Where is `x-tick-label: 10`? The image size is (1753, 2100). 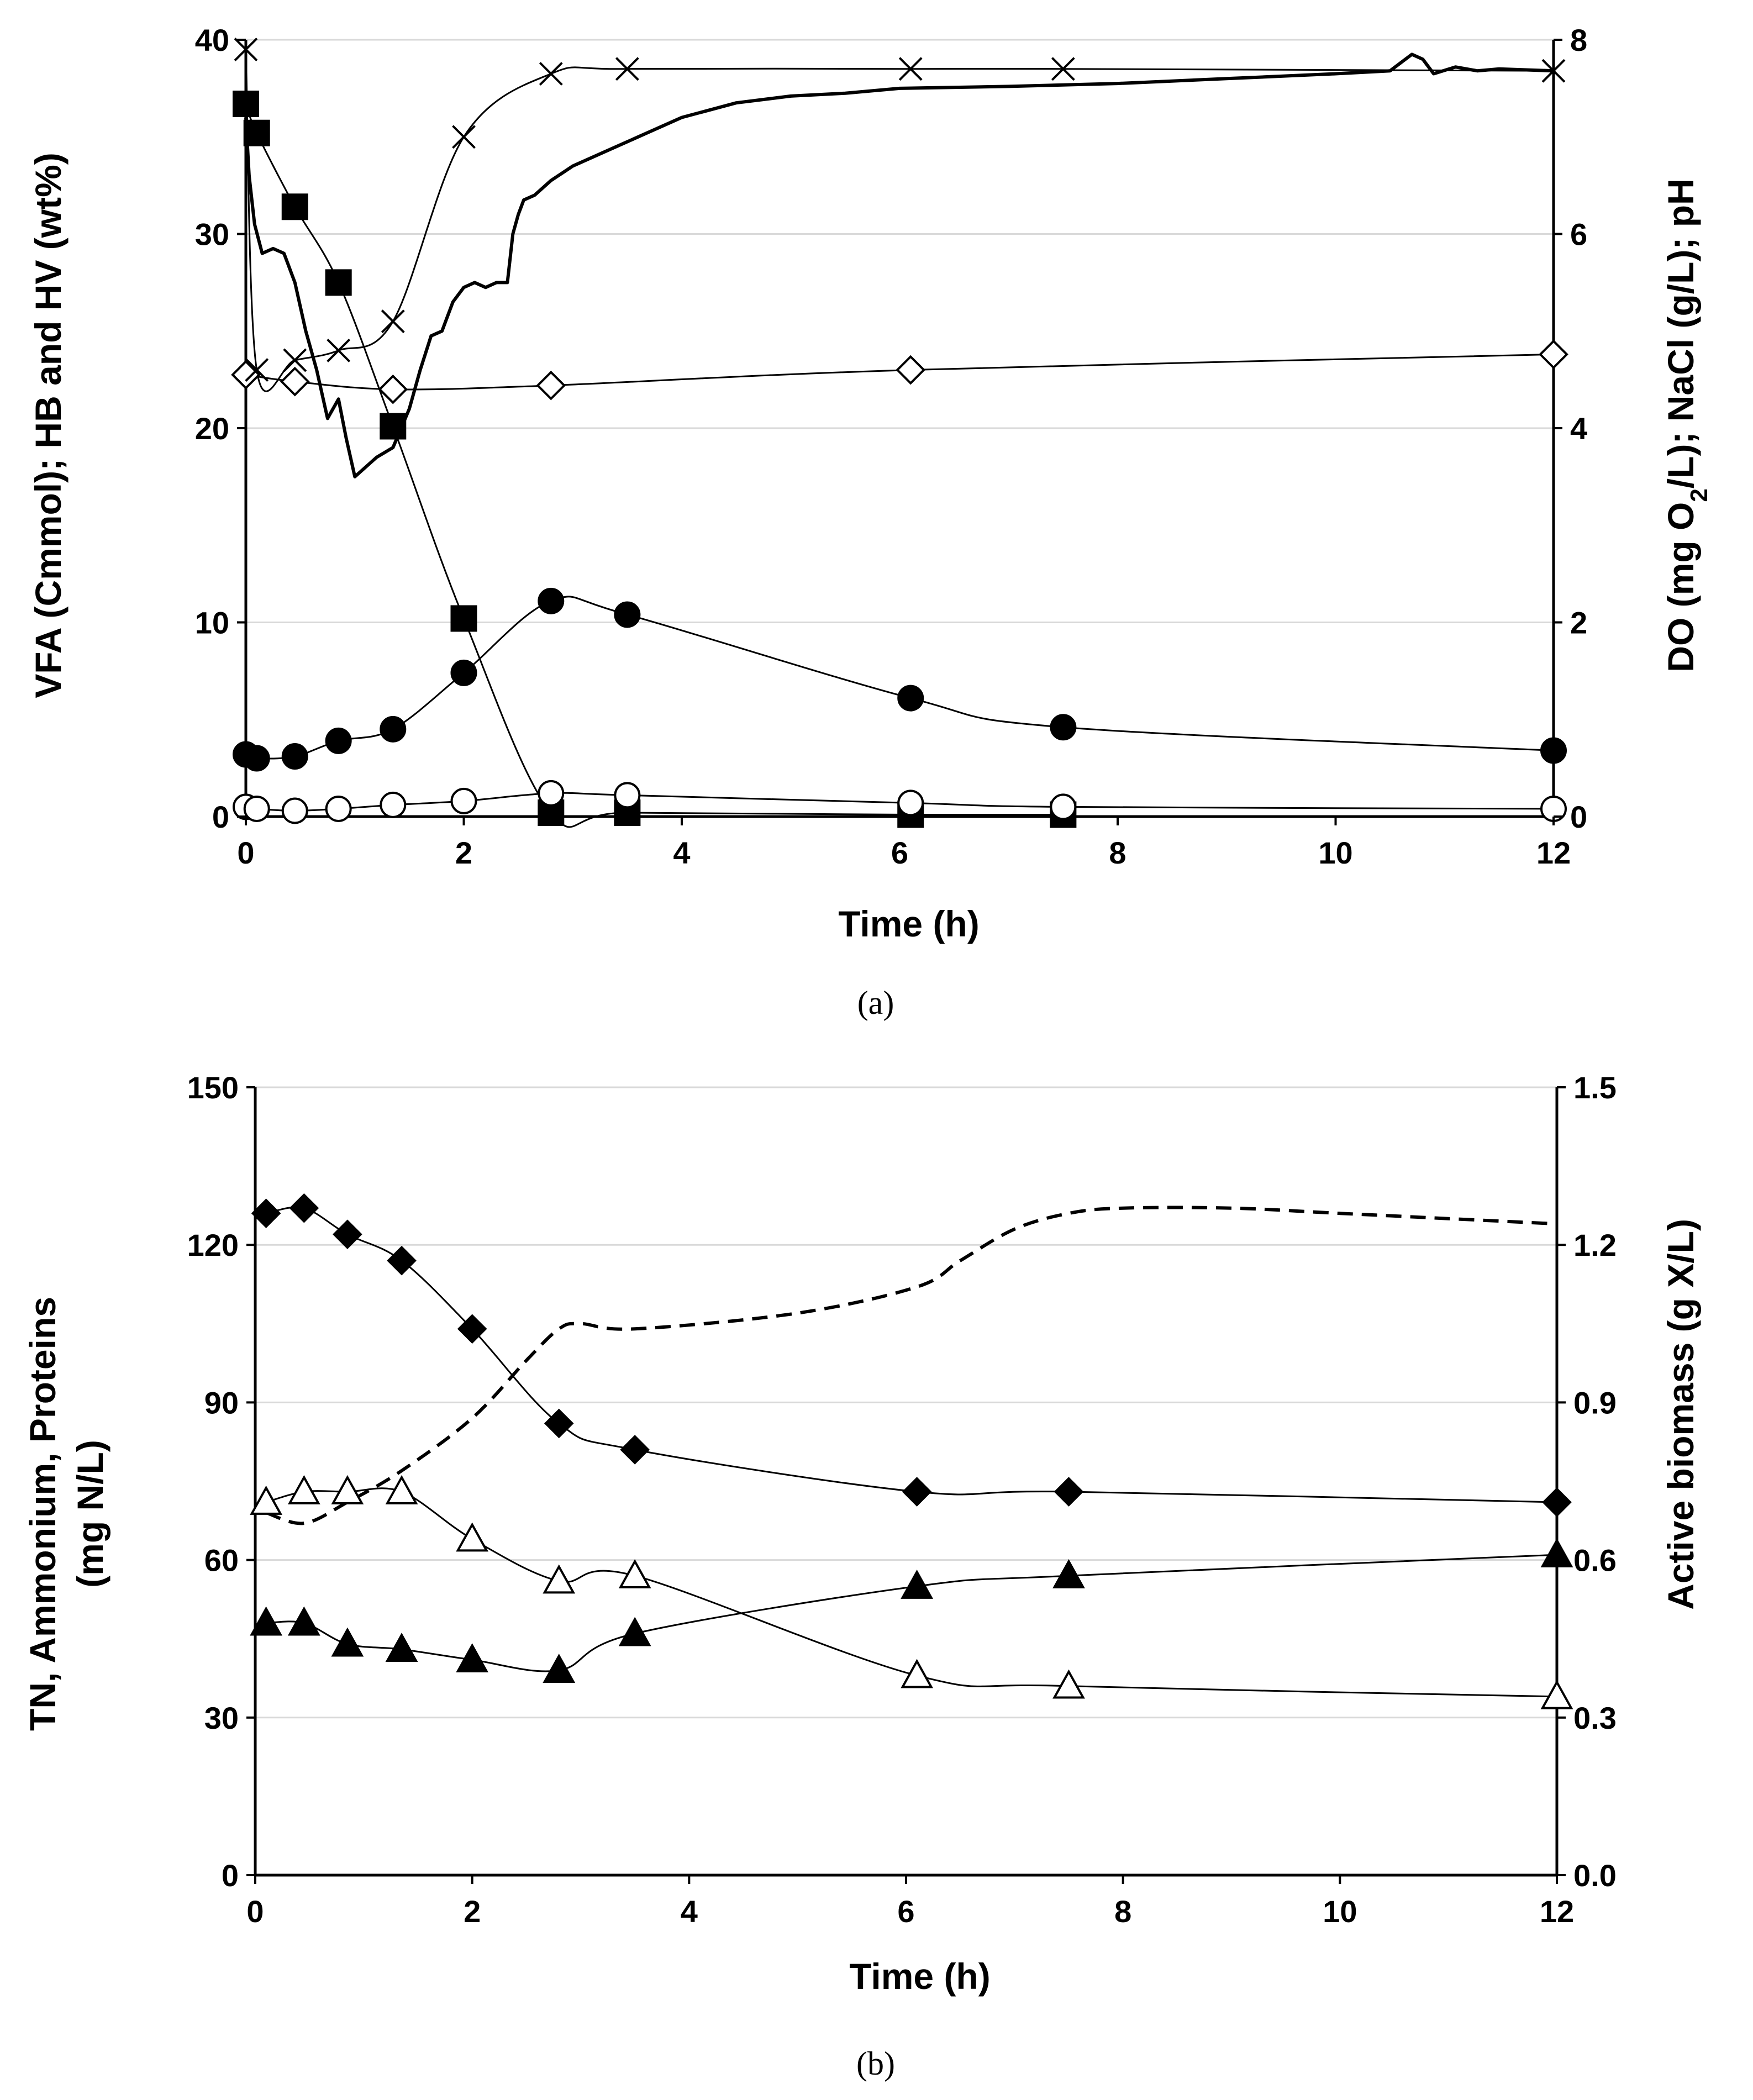 x-tick-label: 10 is located at coordinates (1340, 1912).